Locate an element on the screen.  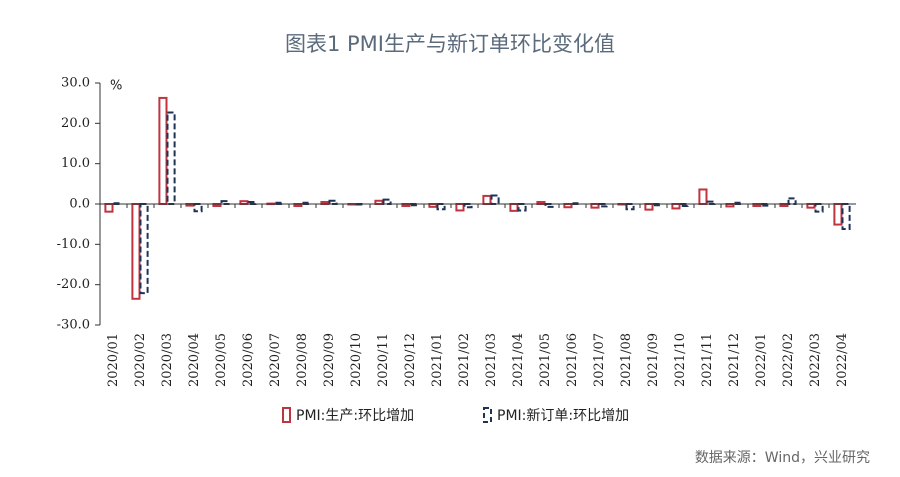
x-tick-label: 2021/03 is located at coordinates (491, 360).